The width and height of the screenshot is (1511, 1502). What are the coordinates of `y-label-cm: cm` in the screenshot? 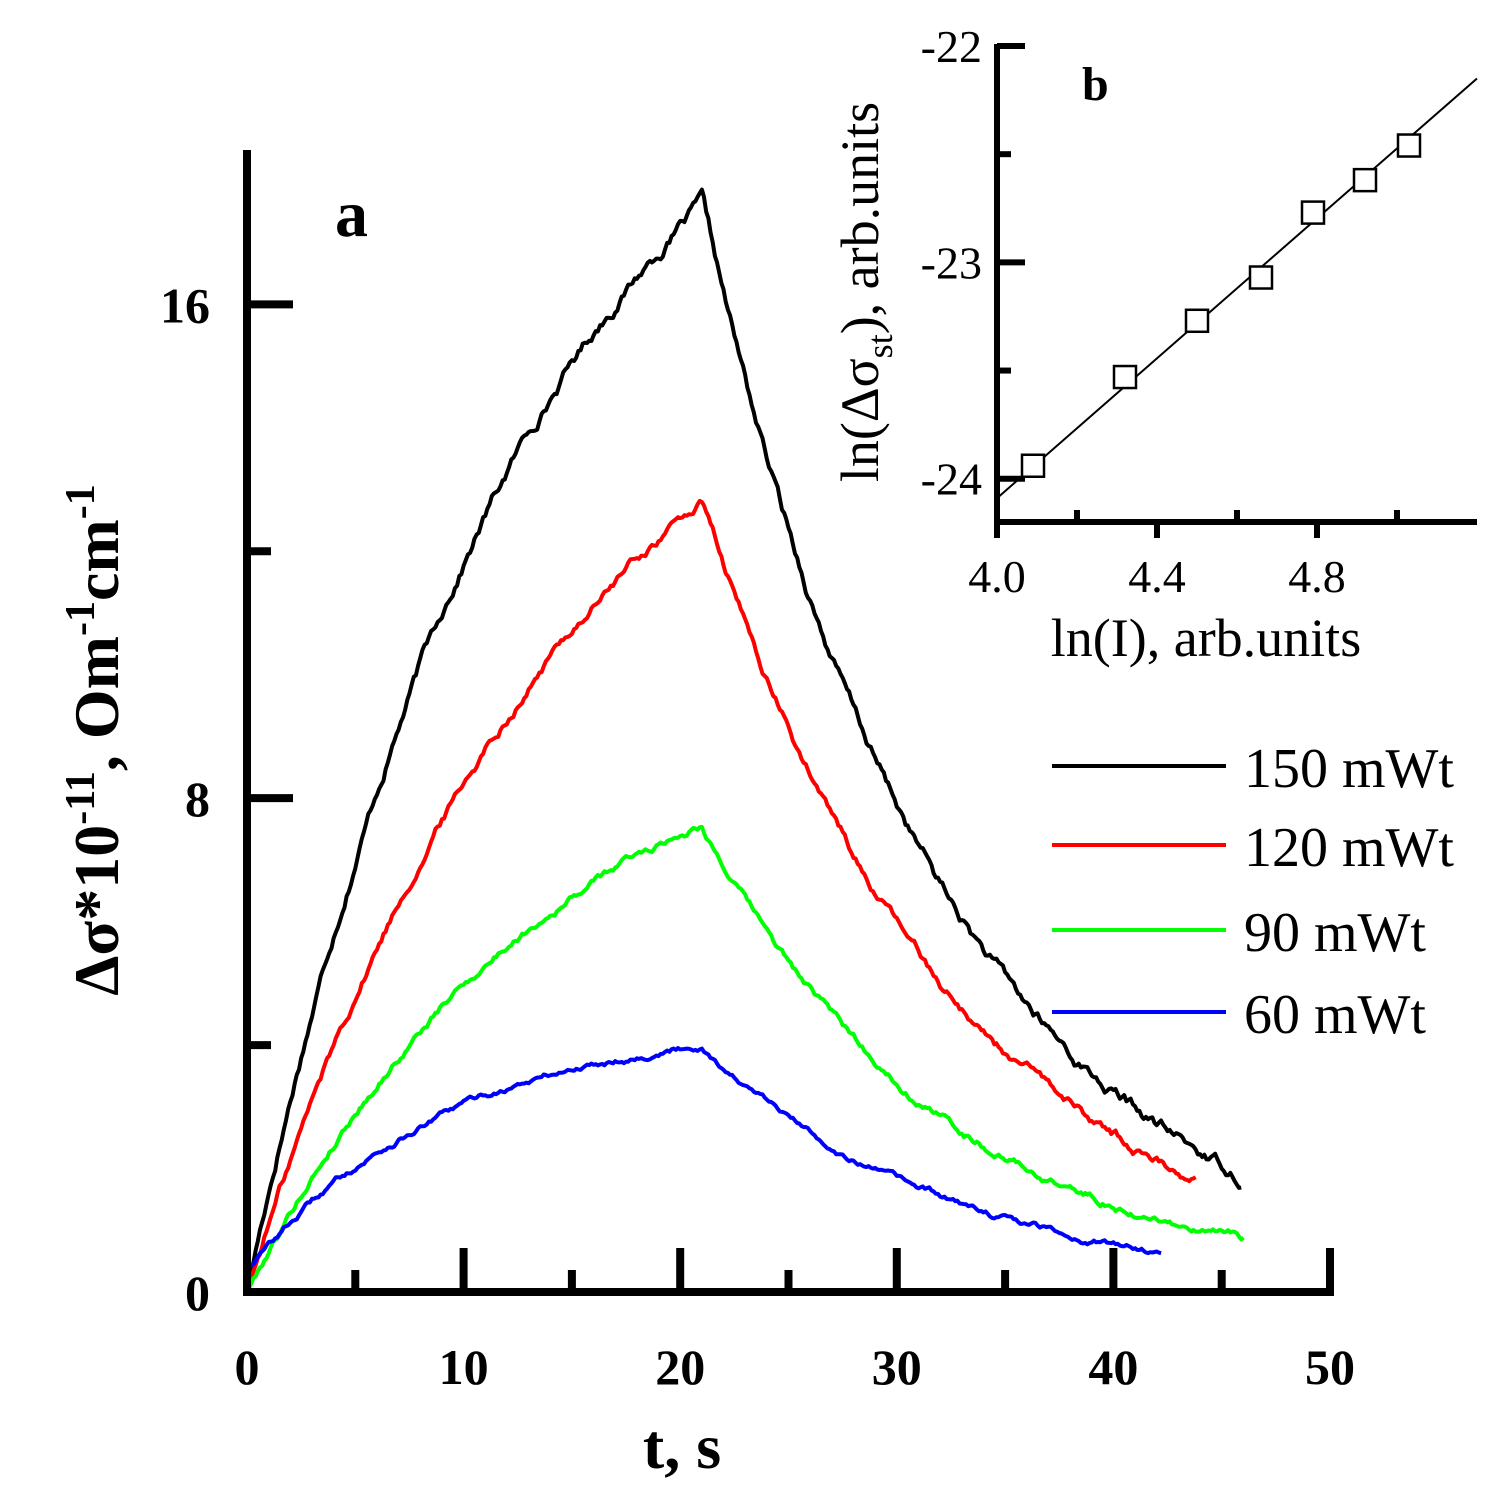 It's located at (96, 560).